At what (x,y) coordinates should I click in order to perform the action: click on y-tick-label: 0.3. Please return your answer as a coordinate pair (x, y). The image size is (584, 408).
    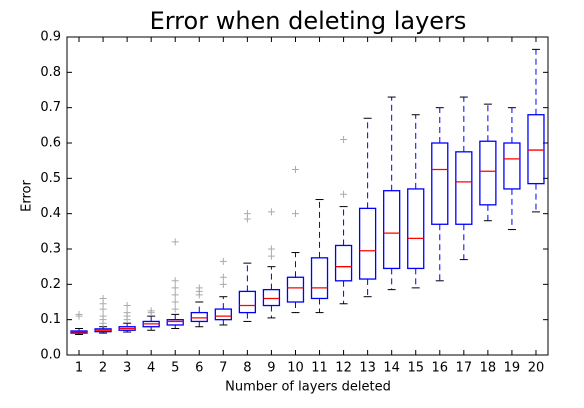
    Looking at the image, I should click on (50, 249).